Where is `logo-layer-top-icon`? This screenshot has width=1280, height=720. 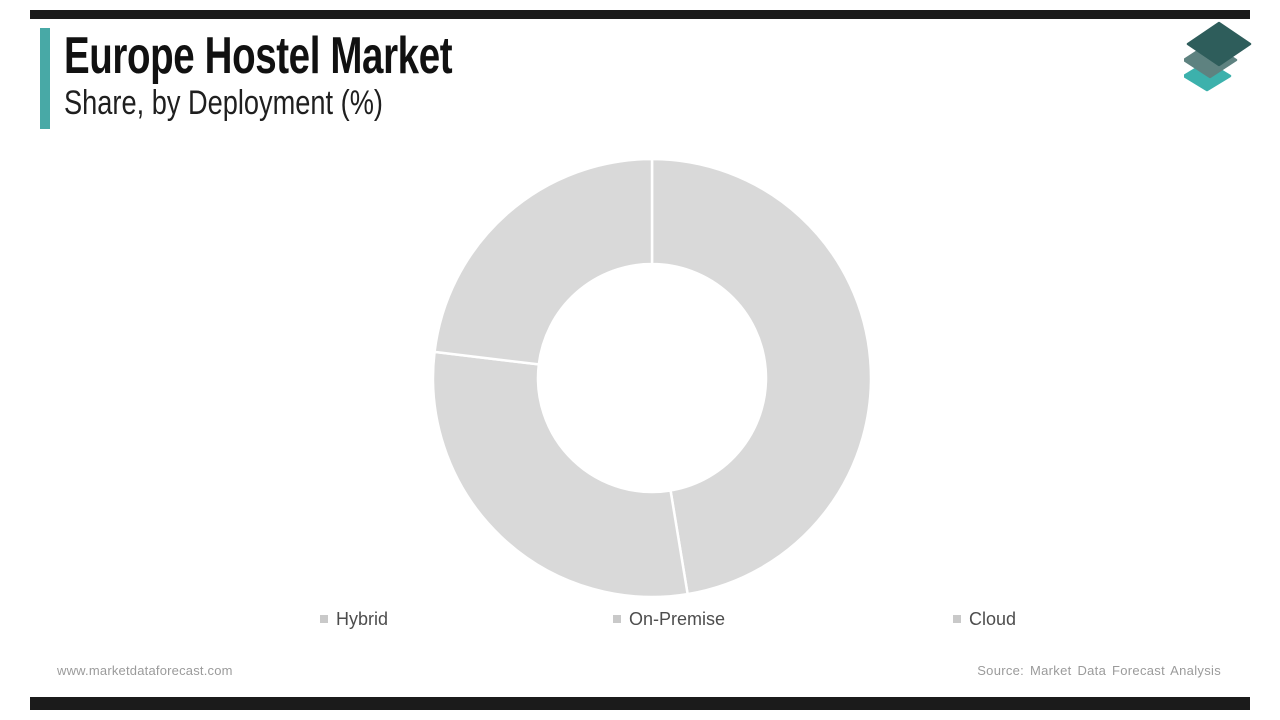 logo-layer-top-icon is located at coordinates (1219, 44).